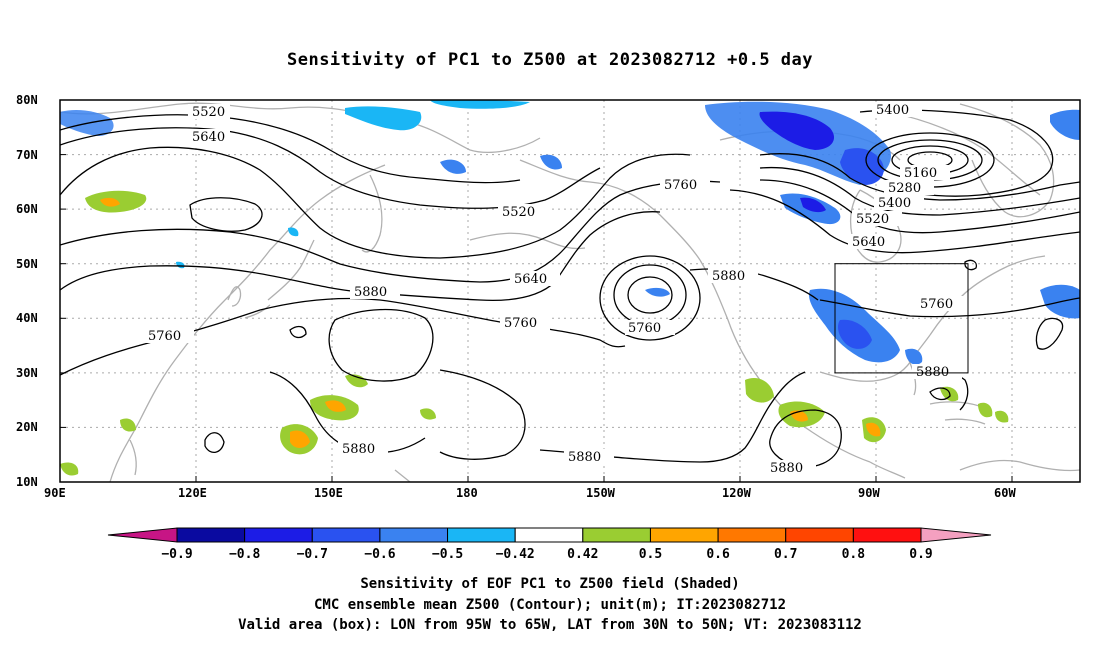  What do you see at coordinates (684, 535) in the screenshot?
I see `colorbar-box-p2` at bounding box center [684, 535].